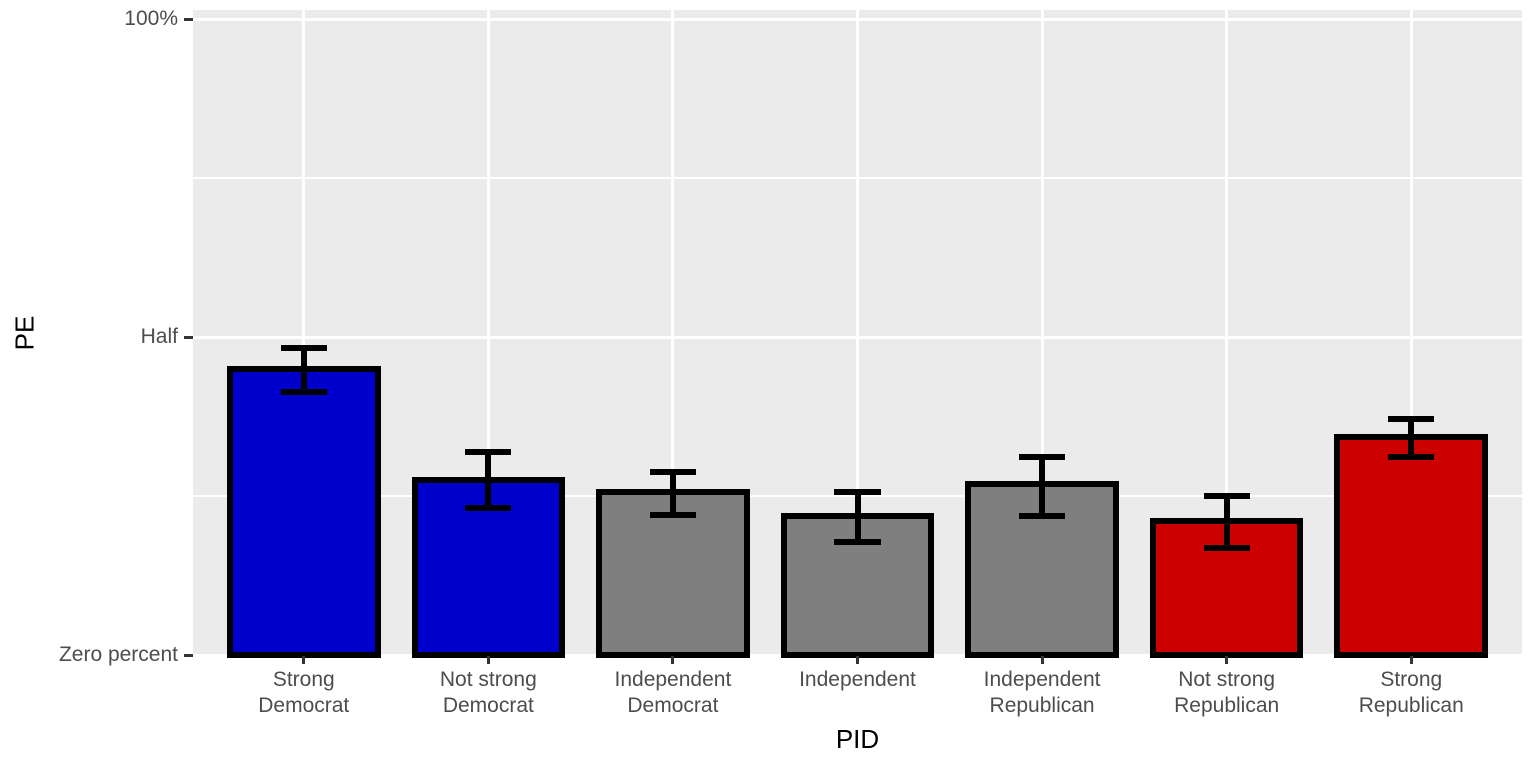 Image resolution: width=1536 pixels, height=768 pixels. Describe the element at coordinates (673, 692) in the screenshot. I see `x-tick-label: Independent Democrat` at that location.